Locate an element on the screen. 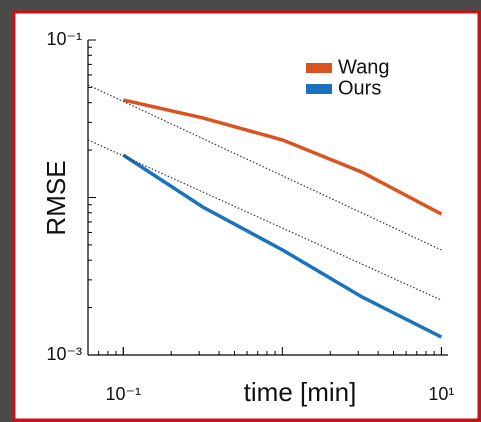  x-tick-label: 10⁻¹ is located at coordinates (124, 394).